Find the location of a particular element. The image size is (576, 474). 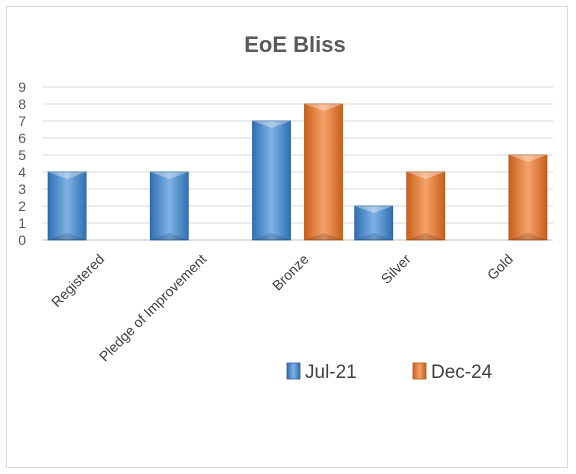

x-tick-label: Gold is located at coordinates (500, 267).